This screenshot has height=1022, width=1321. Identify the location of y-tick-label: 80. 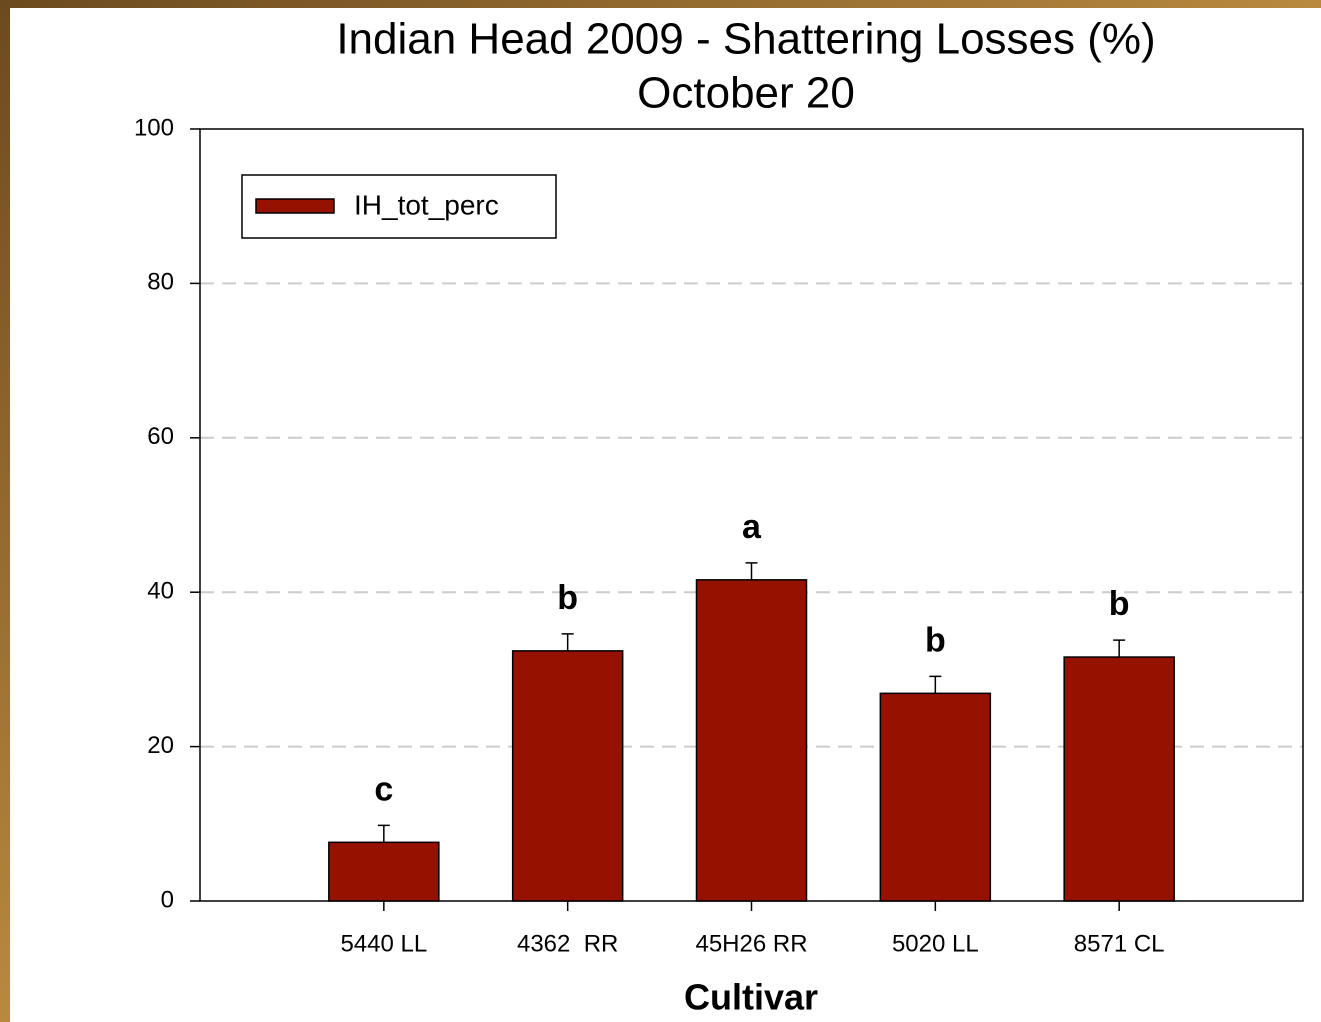
(160, 282).